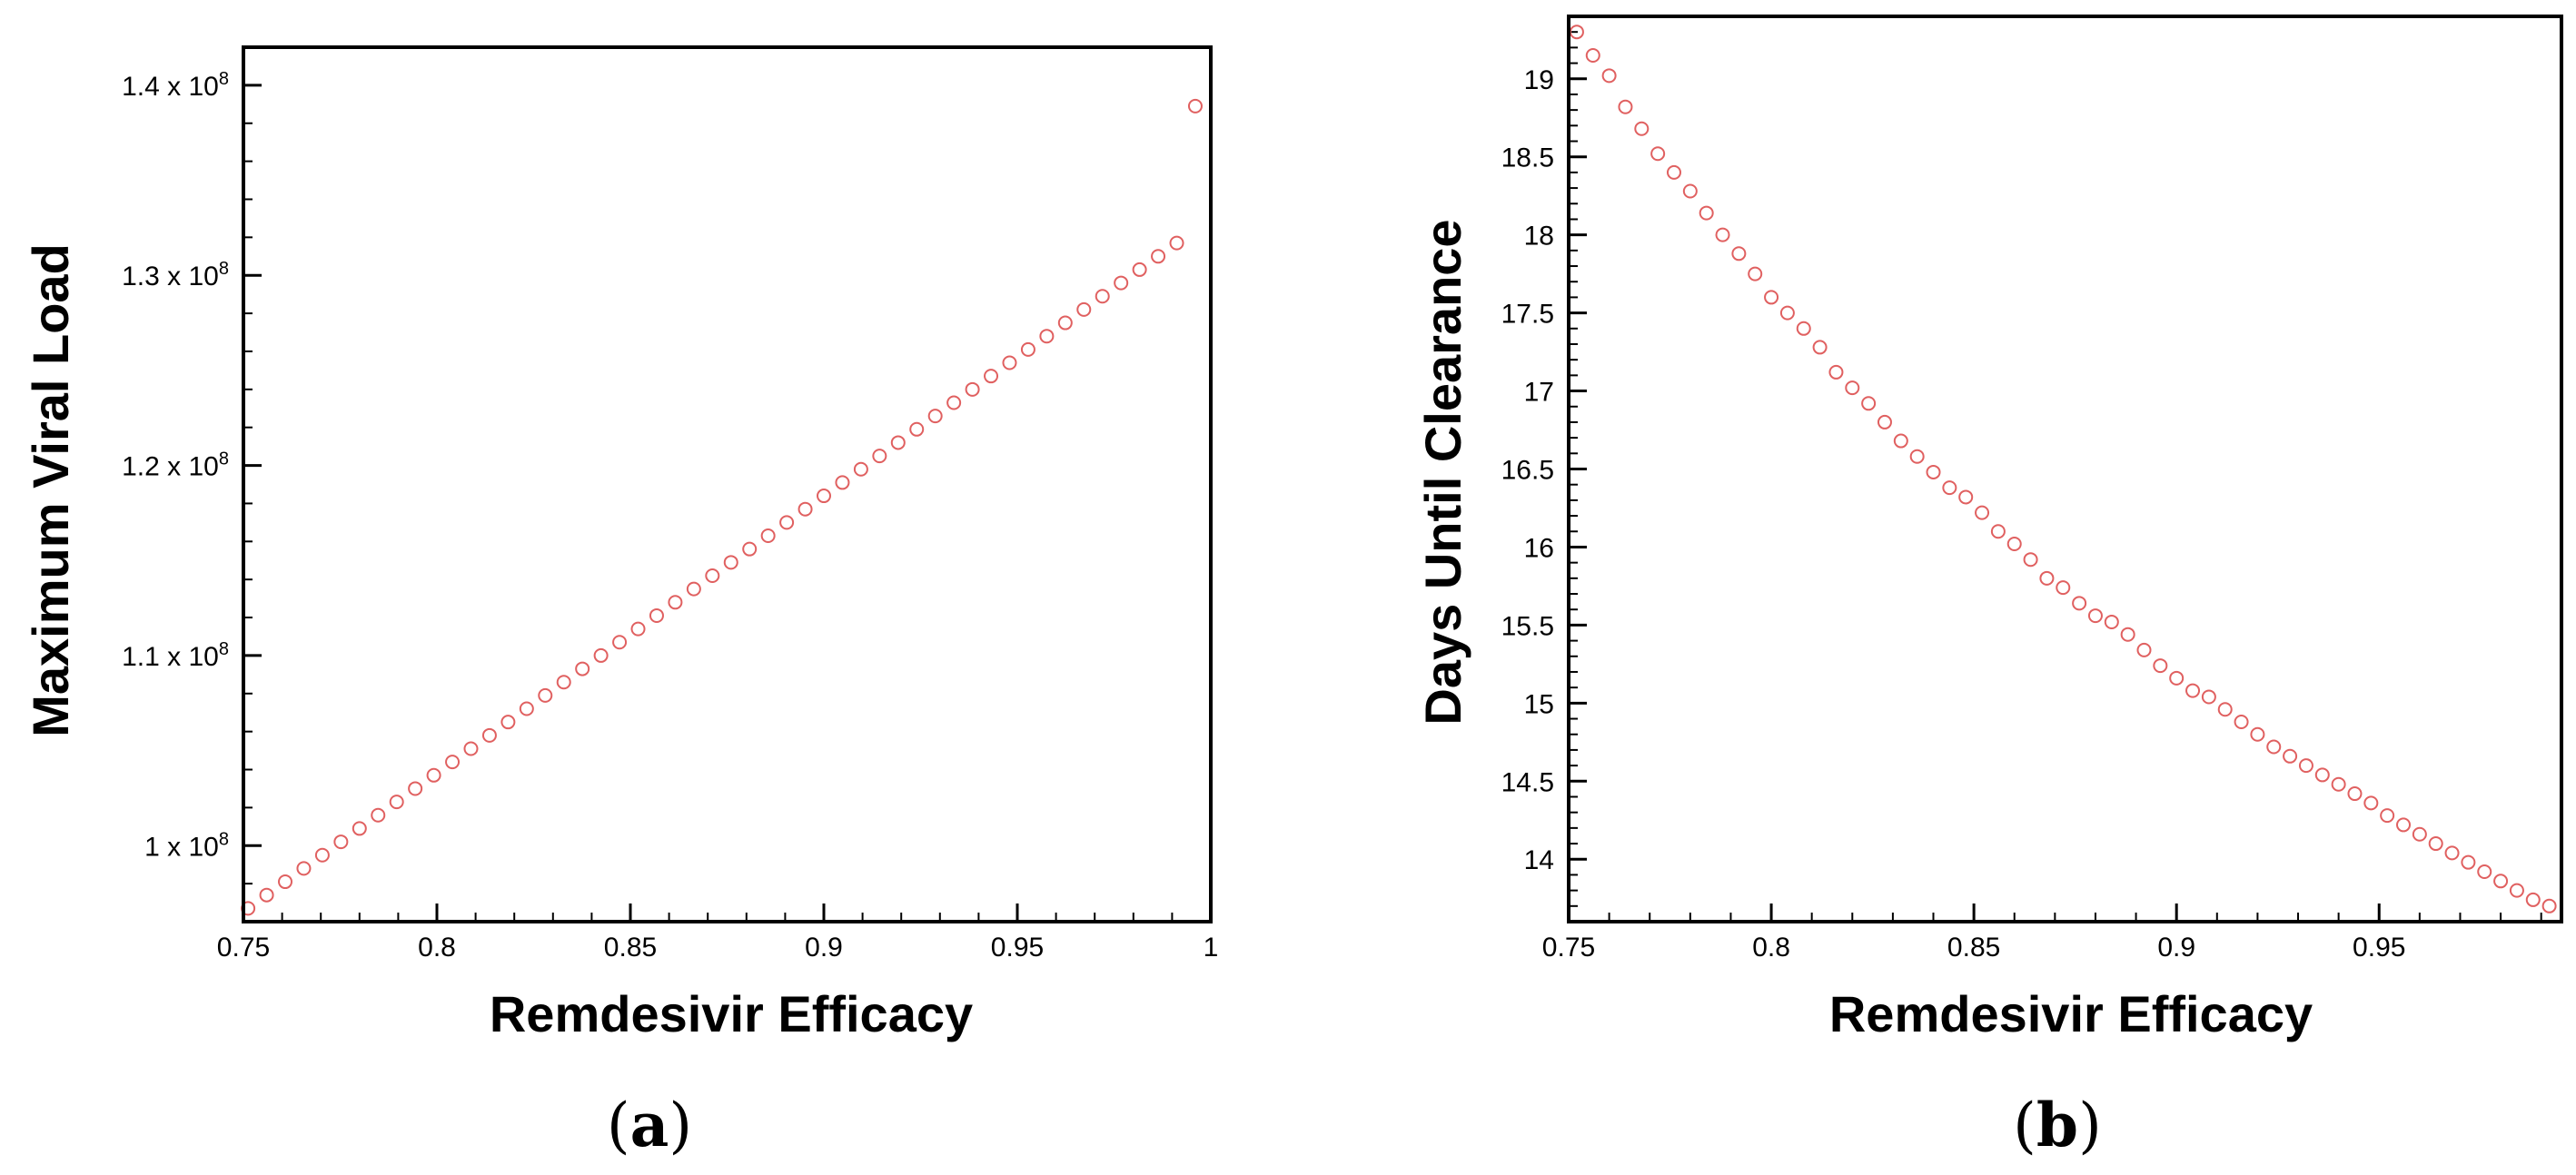 The width and height of the screenshot is (2576, 1175). I want to click on chart-b-x-tick-label: 0.8, so click(1771, 948).